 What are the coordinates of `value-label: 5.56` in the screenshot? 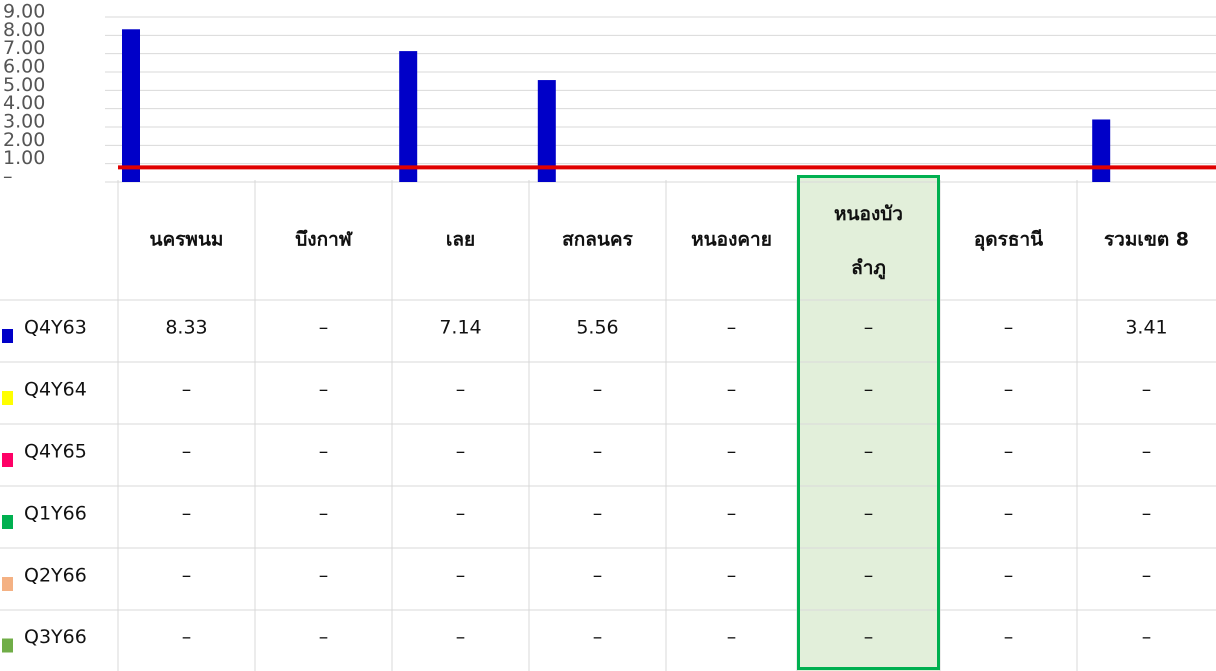 It's located at (597, 328).